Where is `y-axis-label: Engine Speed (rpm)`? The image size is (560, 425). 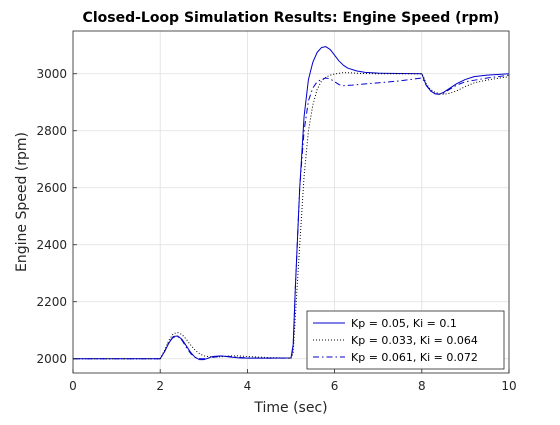 y-axis-label: Engine Speed (rpm) is located at coordinates (22, 202).